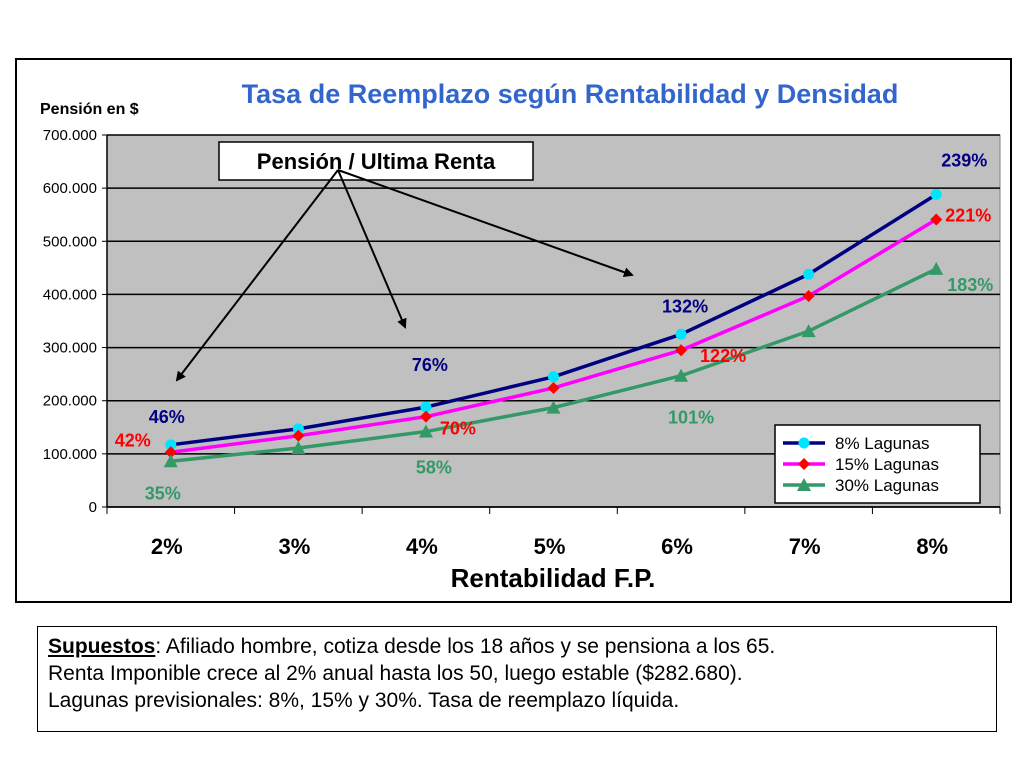 This screenshot has width=1024, height=768. I want to click on data-label: 58%, so click(434, 468).